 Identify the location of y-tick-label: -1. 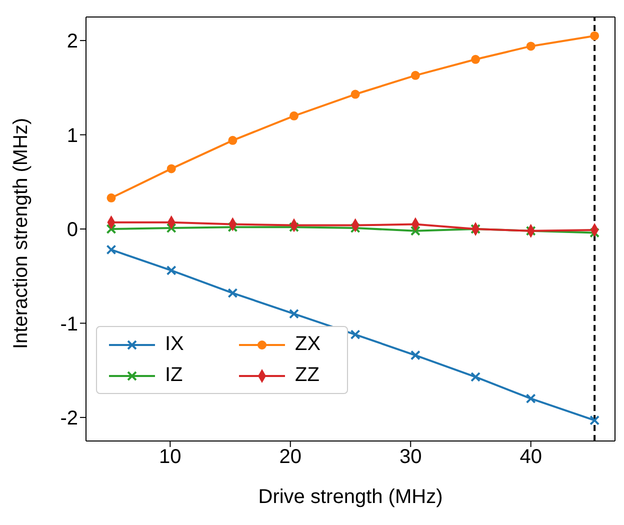
(69, 324).